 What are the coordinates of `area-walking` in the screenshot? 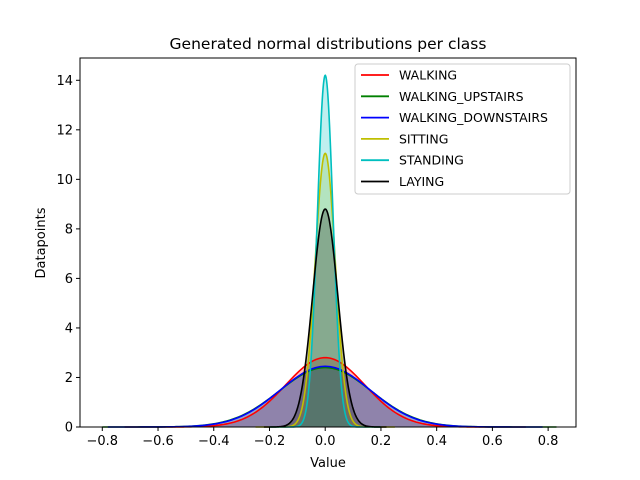 It's located at (325, 392).